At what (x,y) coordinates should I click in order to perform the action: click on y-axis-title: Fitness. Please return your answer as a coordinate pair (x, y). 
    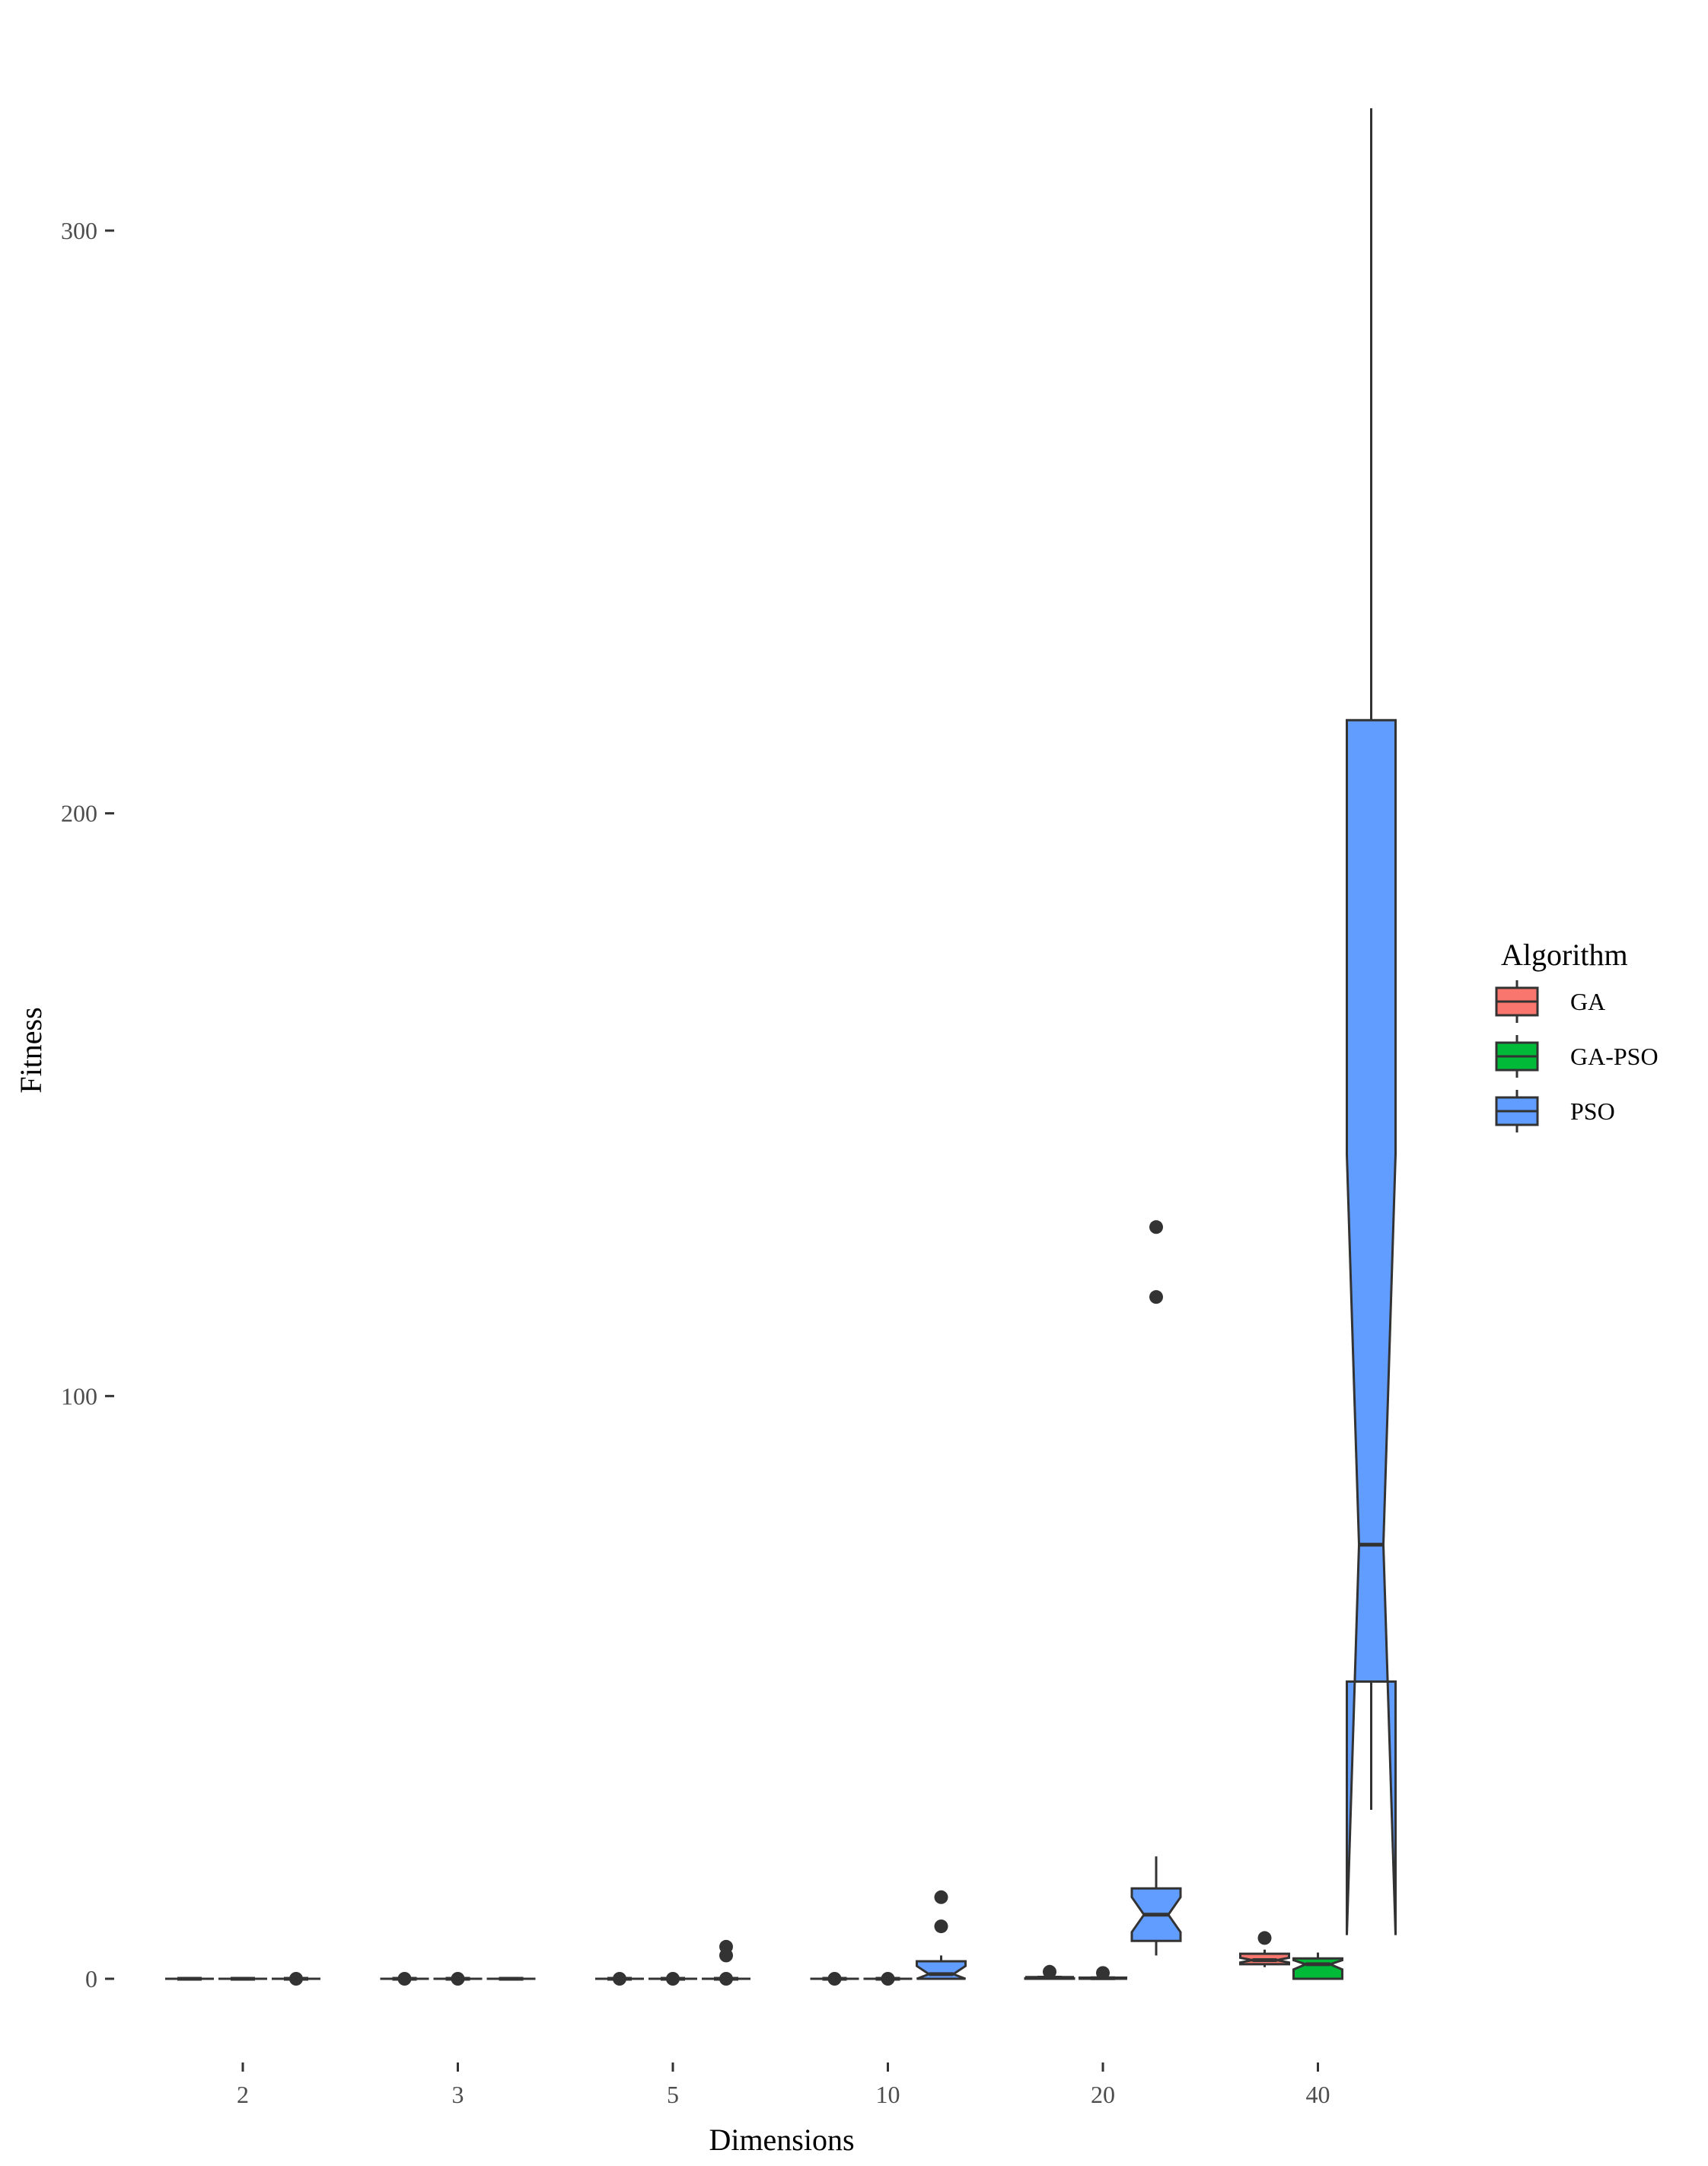
    Looking at the image, I should click on (31, 1050).